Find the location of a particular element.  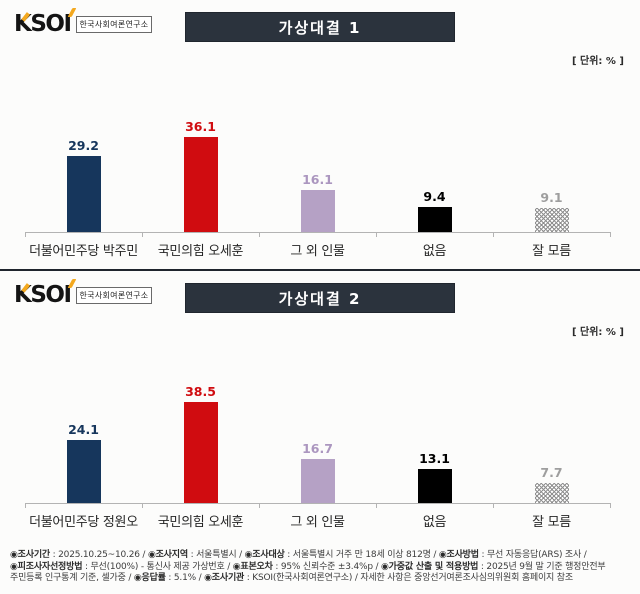

bar-없음: 9.4 is located at coordinates (434, 210).